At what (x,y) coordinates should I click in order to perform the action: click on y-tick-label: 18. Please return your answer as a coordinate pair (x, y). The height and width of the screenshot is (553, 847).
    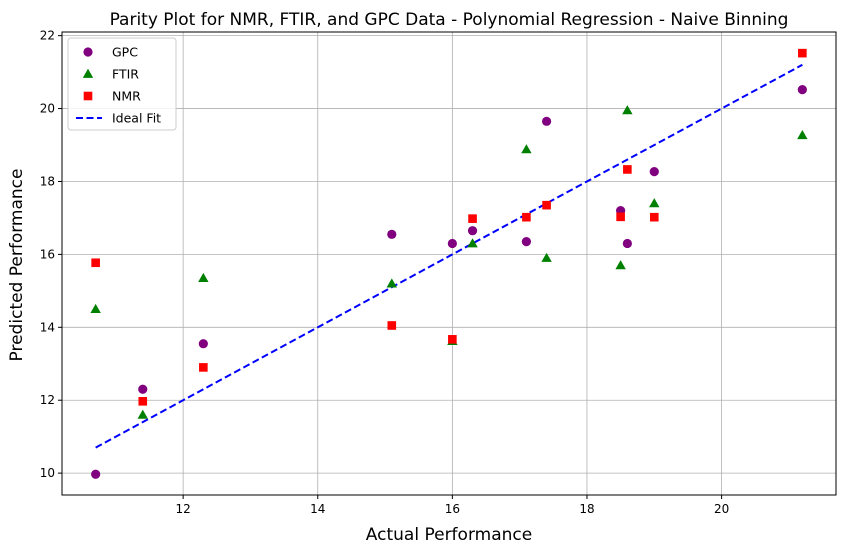
    Looking at the image, I should click on (47, 181).